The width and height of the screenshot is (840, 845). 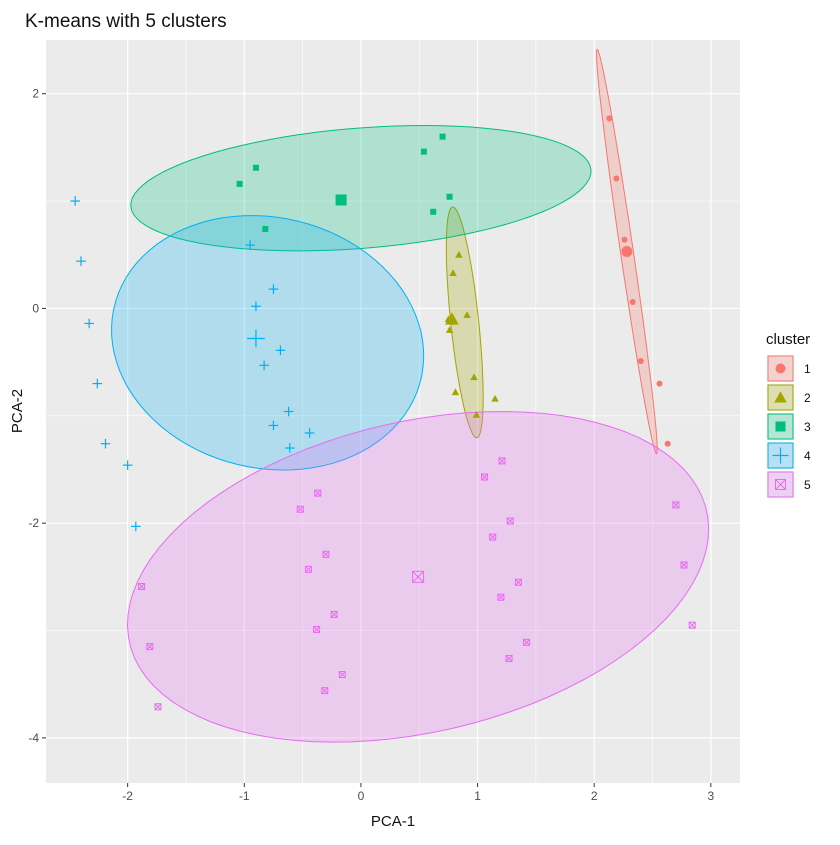 I want to click on y-tick-label: -4, so click(x=33, y=738).